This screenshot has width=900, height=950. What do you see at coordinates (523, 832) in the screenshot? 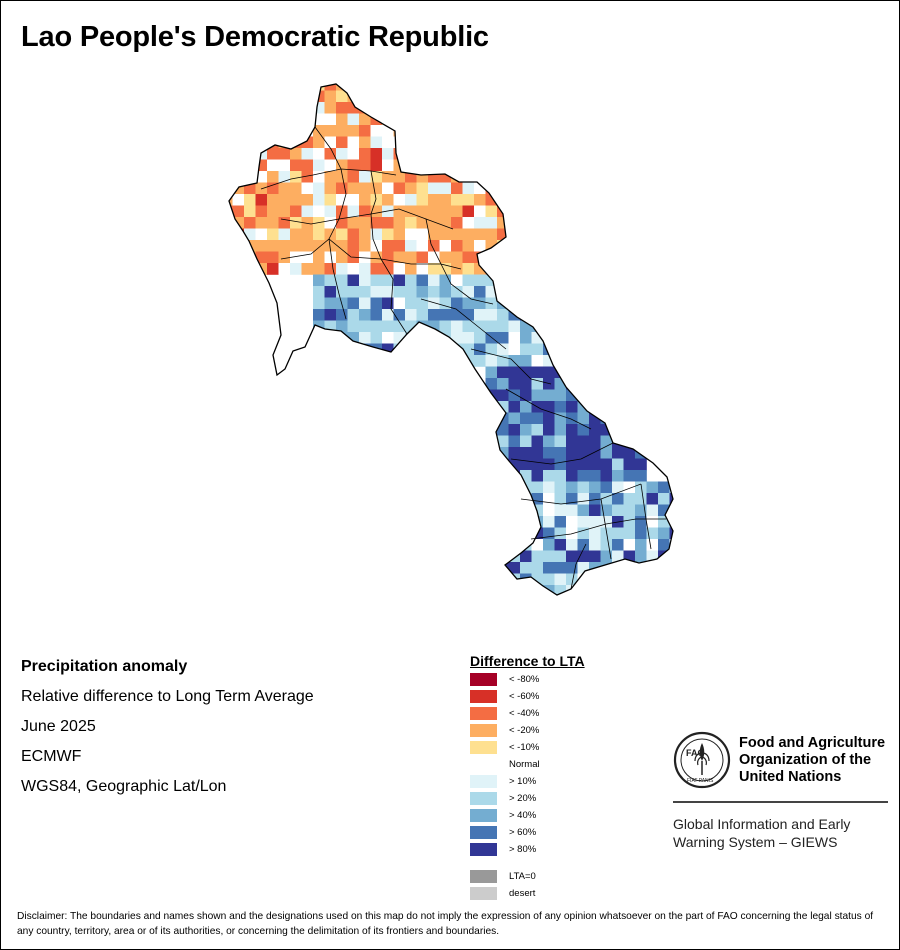
I see `legend-label: > 60%` at bounding box center [523, 832].